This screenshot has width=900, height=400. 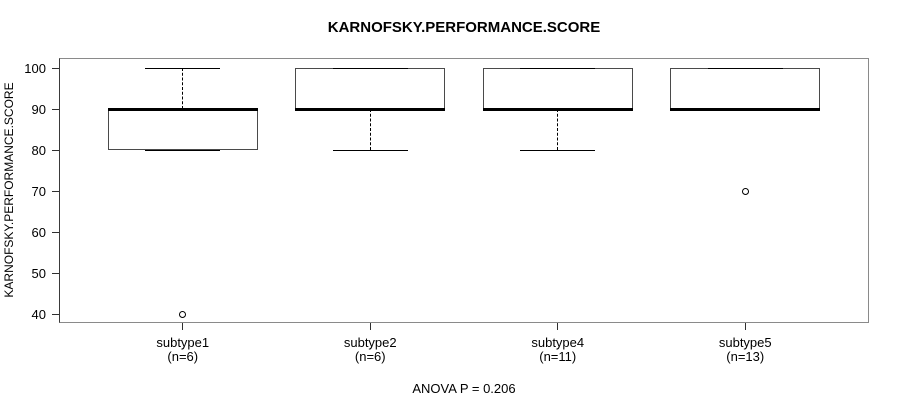 I want to click on group-label: subtype2, so click(x=370, y=342).